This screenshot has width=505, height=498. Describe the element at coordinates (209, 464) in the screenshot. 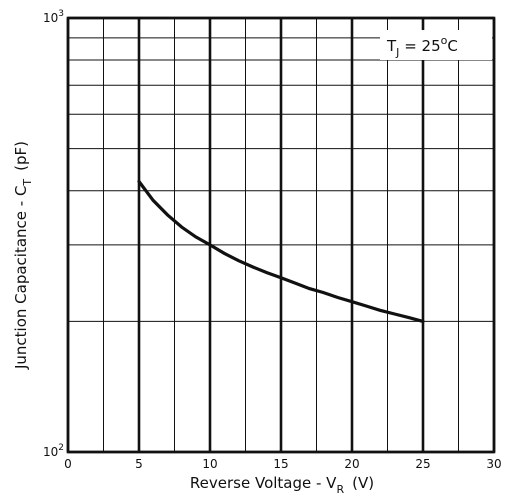

I see `x-tick-label: 10` at that location.